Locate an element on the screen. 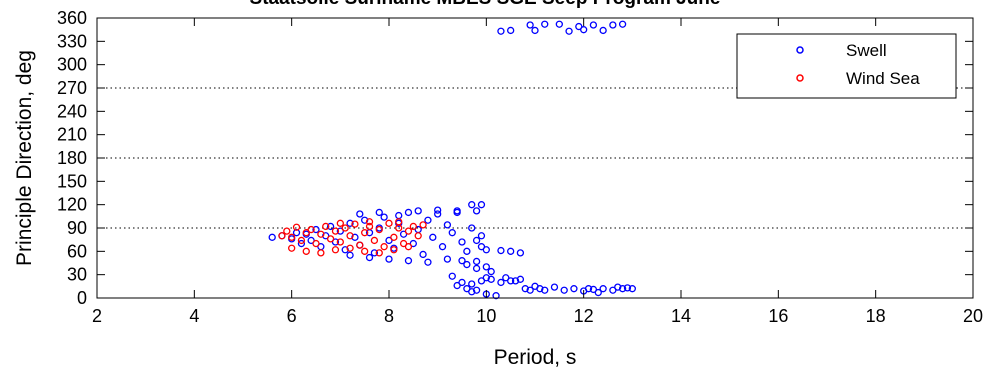 This screenshot has width=995, height=376. legend-box is located at coordinates (846, 66).